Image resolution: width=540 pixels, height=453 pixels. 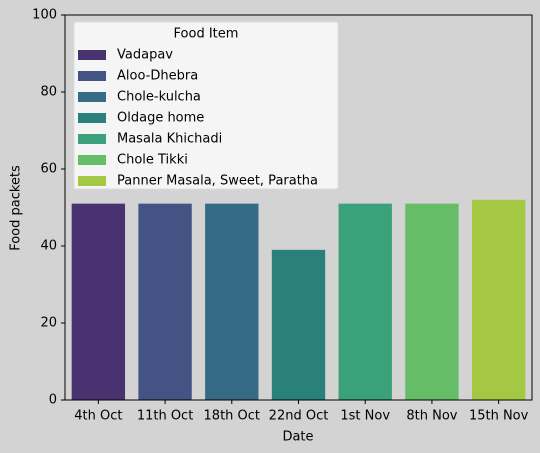 I want to click on legend-label: Oldage home, so click(x=160, y=118).